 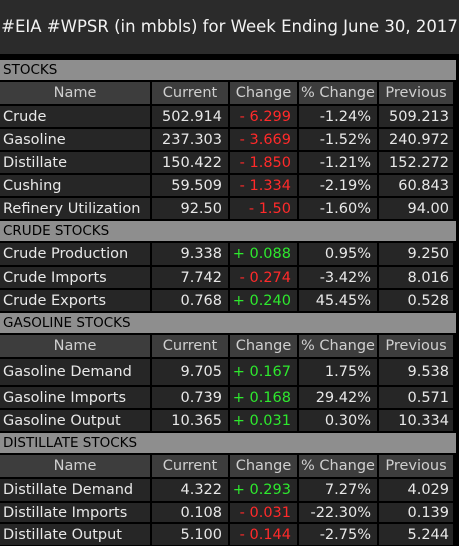 I want to click on row-previous: 9.250, so click(x=416, y=254).